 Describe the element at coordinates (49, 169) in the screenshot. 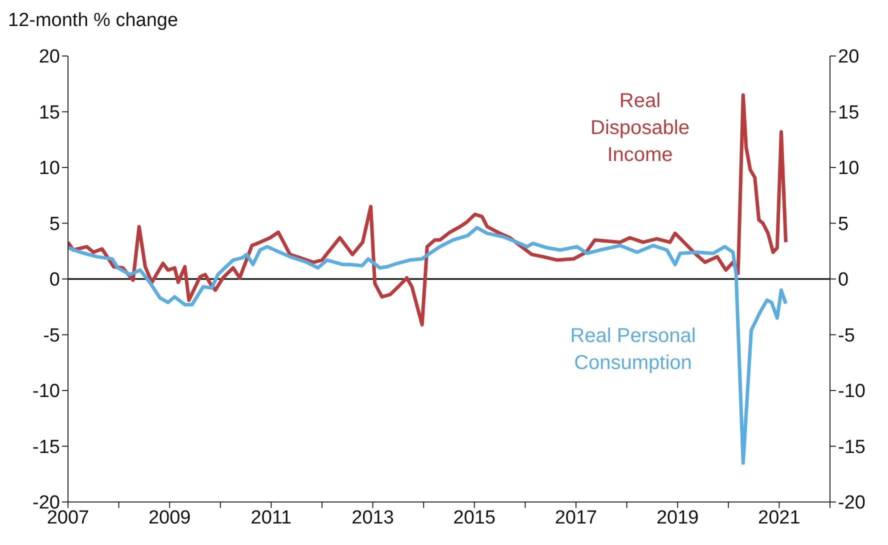

I see `y-tick-label: 10` at that location.